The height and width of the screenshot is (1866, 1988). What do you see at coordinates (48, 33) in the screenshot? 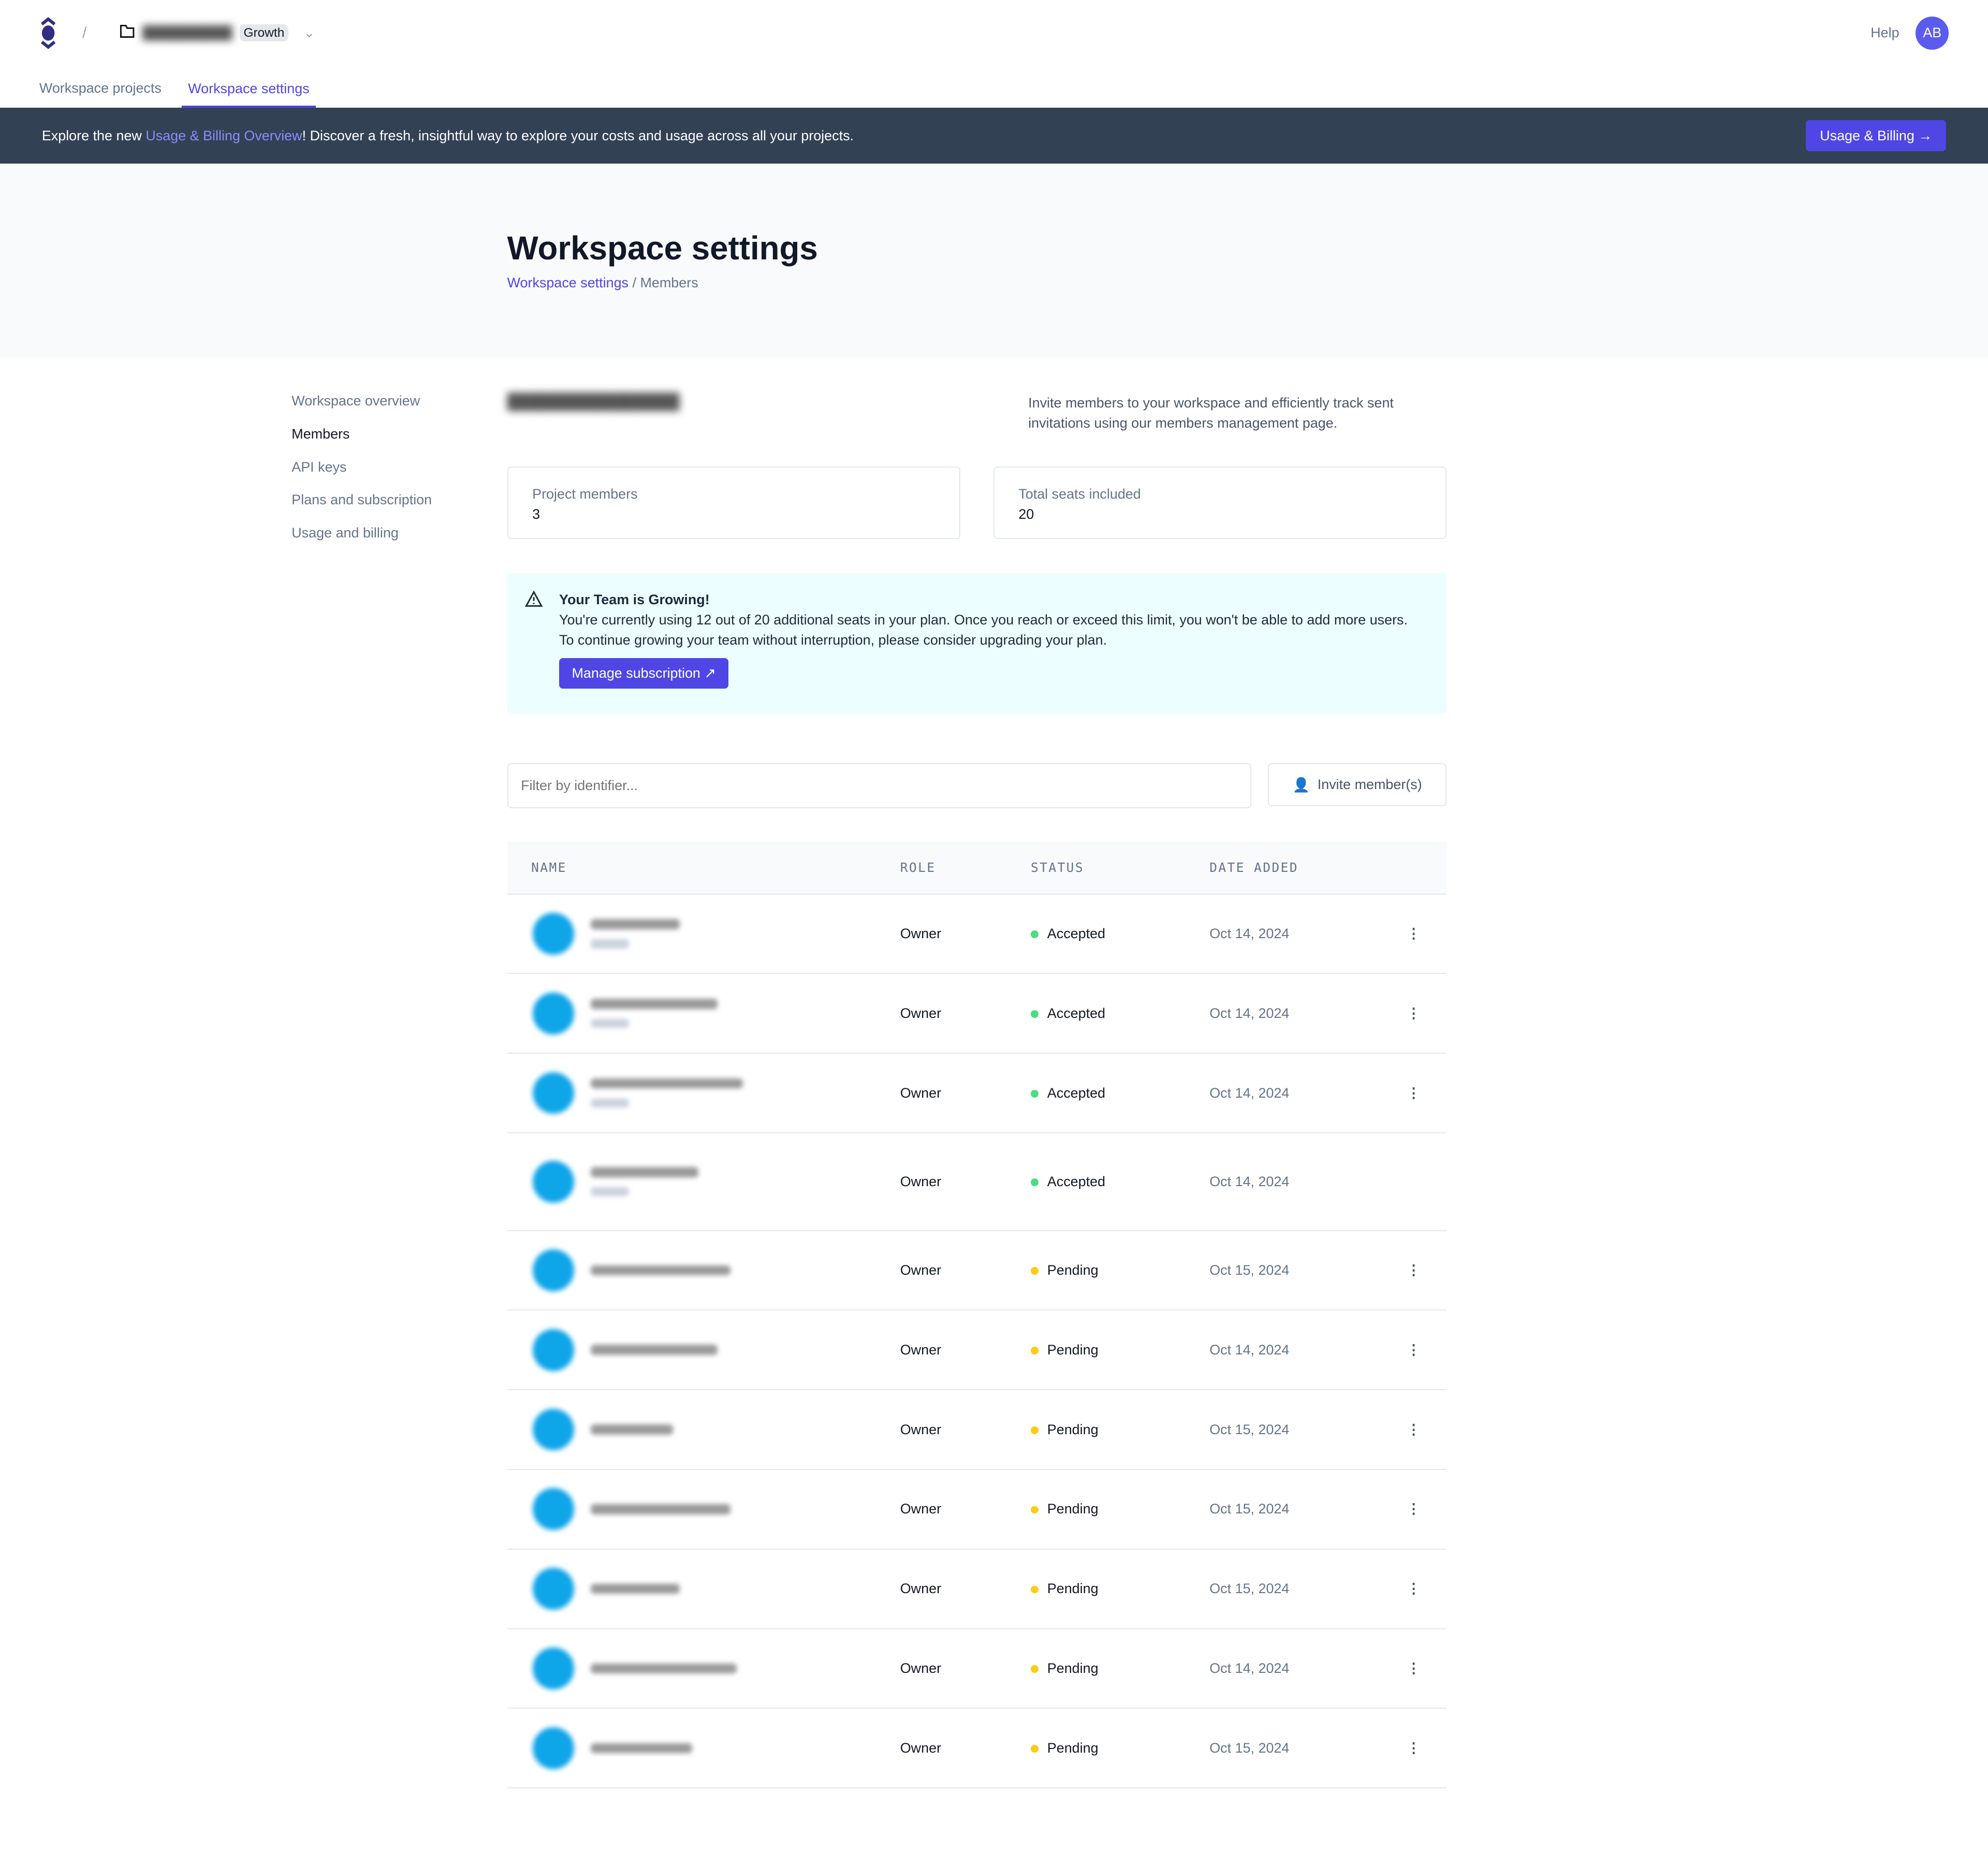
I see `logo-icon` at bounding box center [48, 33].